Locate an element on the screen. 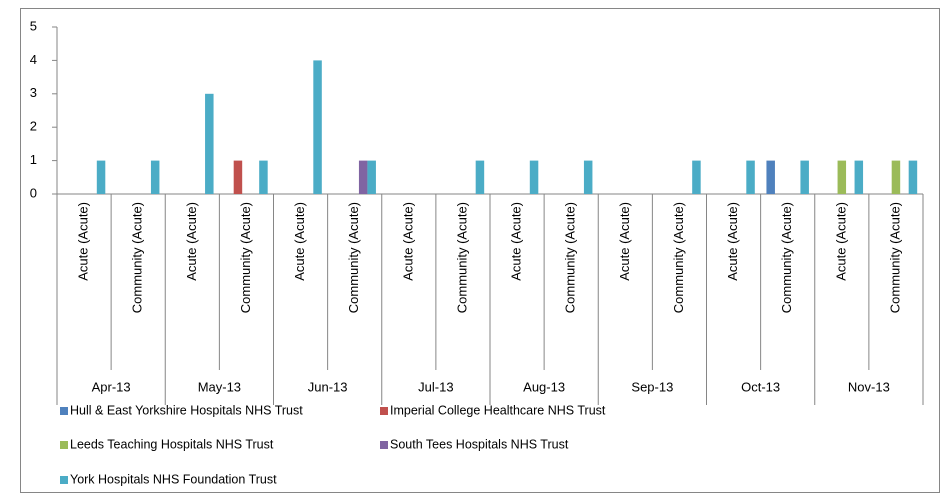 The height and width of the screenshot is (494, 950). group-label: Apr-13 is located at coordinates (111, 386).